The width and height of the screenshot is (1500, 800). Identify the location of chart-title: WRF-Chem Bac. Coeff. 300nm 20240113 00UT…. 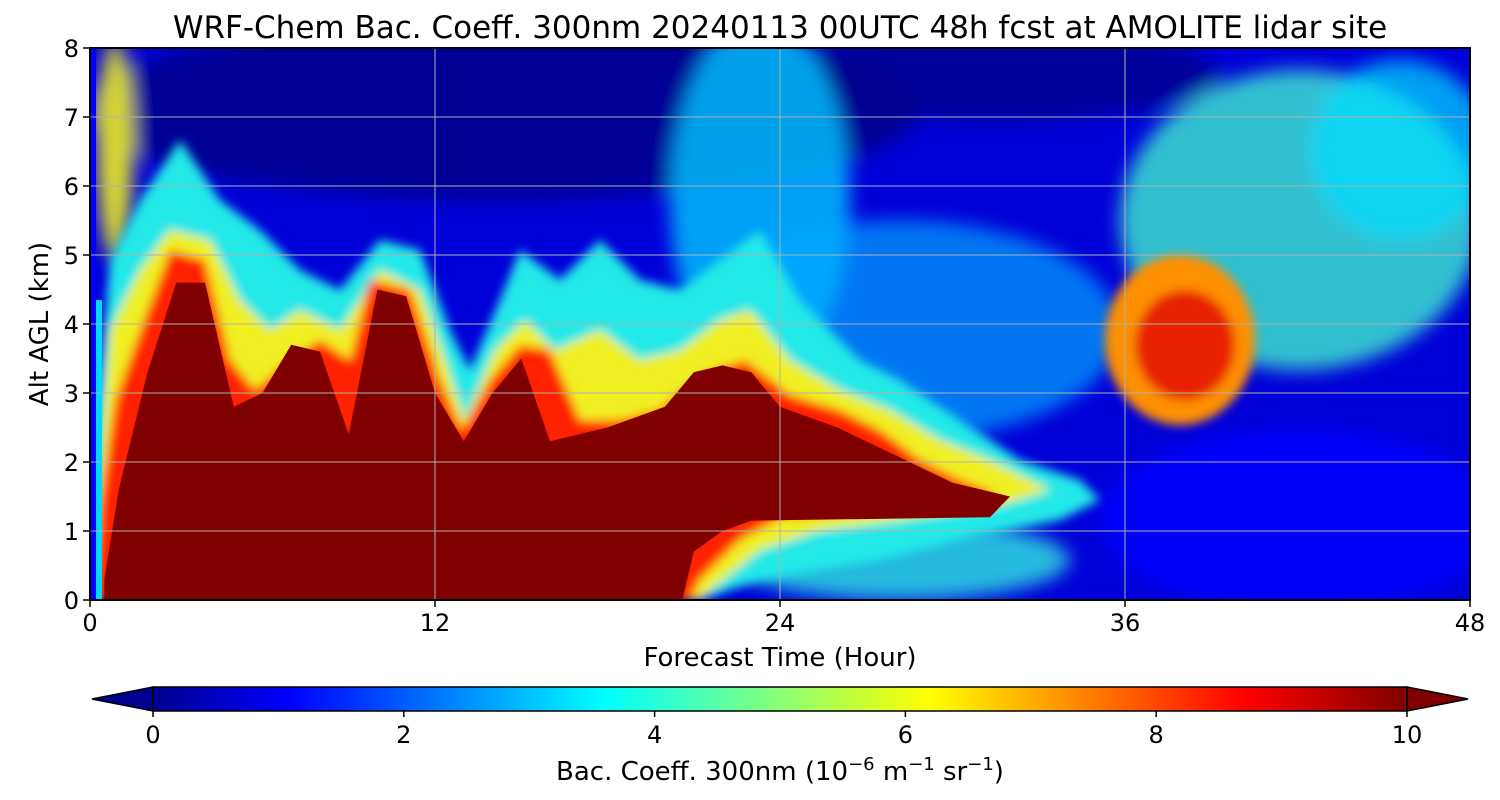
(780, 28).